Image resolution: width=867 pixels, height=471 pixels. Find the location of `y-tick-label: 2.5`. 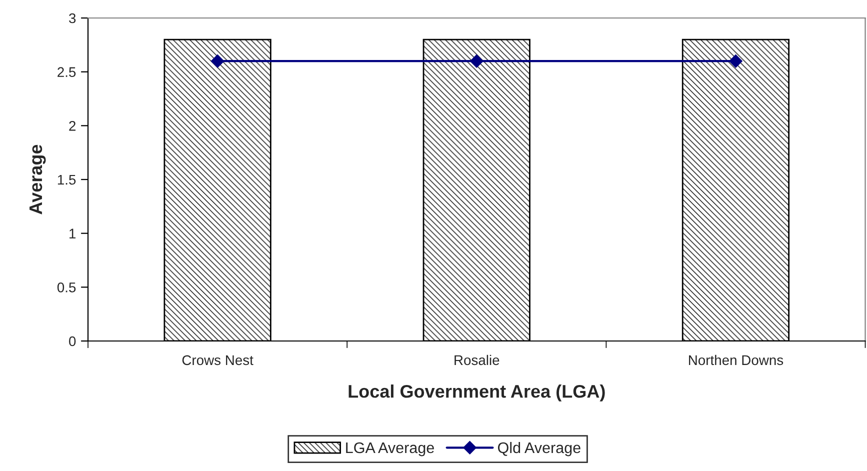

y-tick-label: 2.5 is located at coordinates (67, 72).